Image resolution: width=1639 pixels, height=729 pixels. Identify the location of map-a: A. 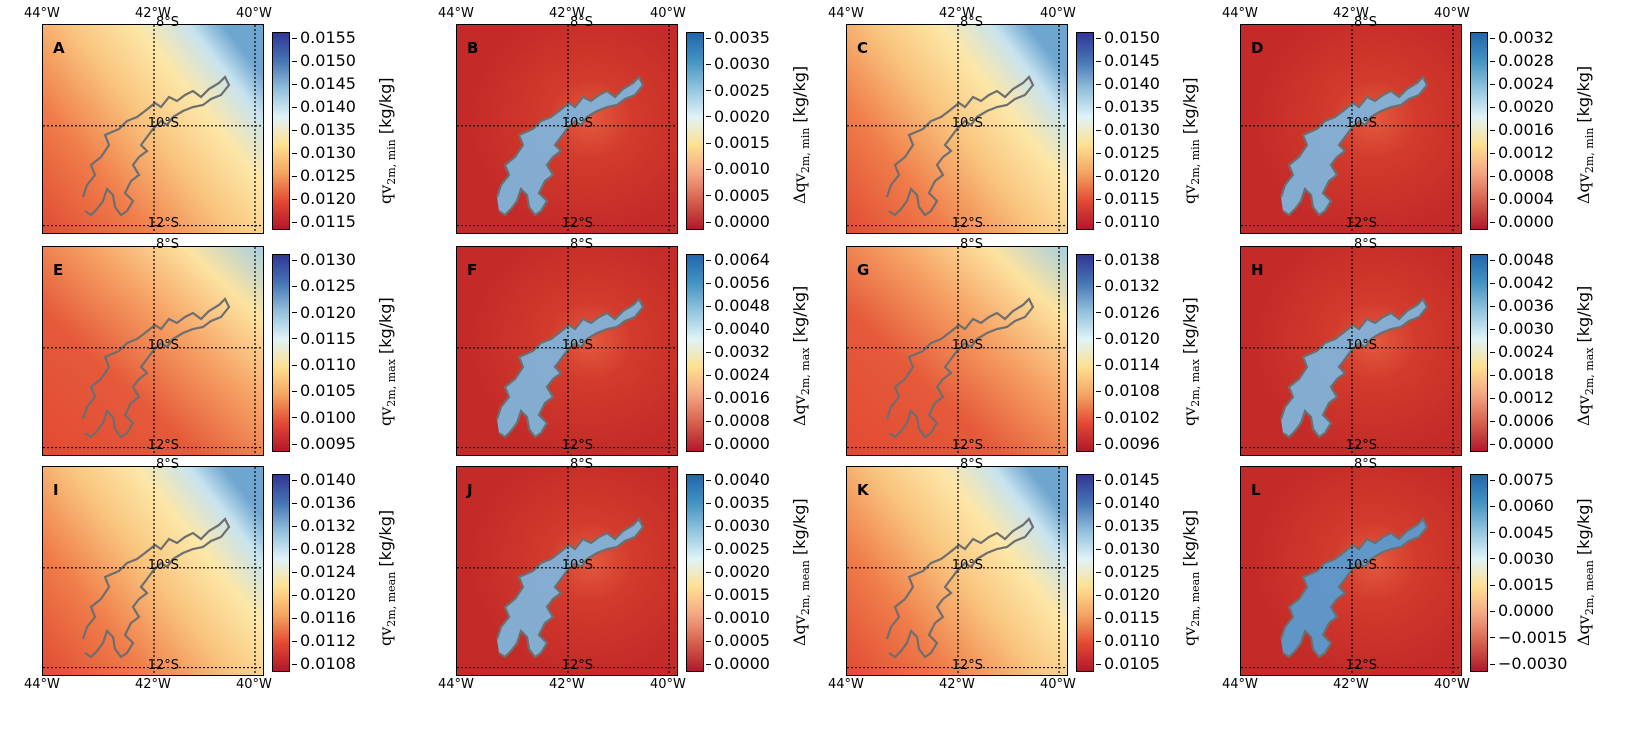
(153, 129).